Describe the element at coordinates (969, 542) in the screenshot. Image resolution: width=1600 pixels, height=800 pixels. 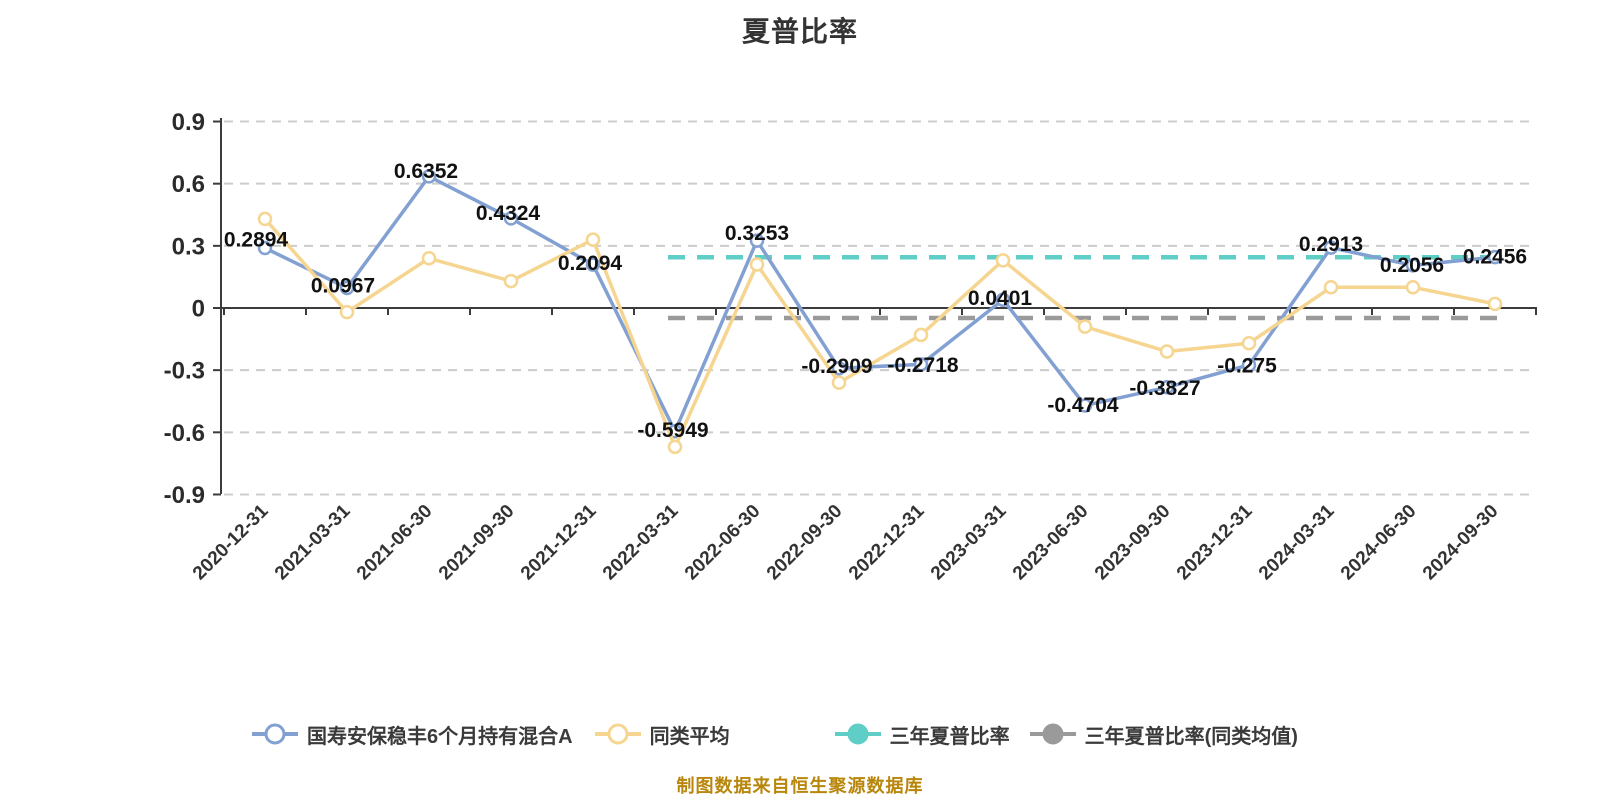
I see `x-axis-label: 2023-03-31` at that location.